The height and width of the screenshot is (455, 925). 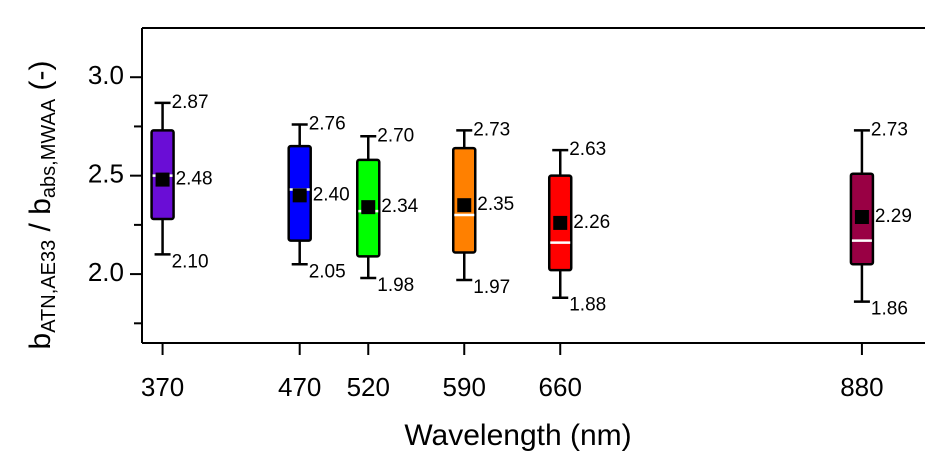 I want to click on max-label: 2.70, so click(x=395, y=135).